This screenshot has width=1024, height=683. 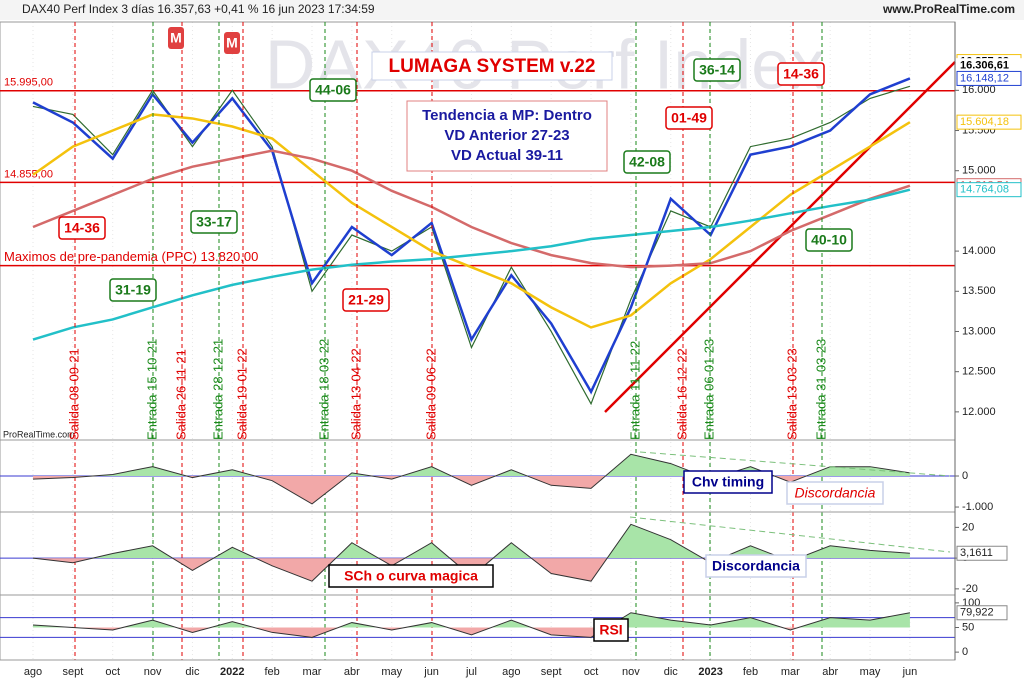 What do you see at coordinates (232, 672) in the screenshot?
I see `x-tick-label: 2022` at bounding box center [232, 672].